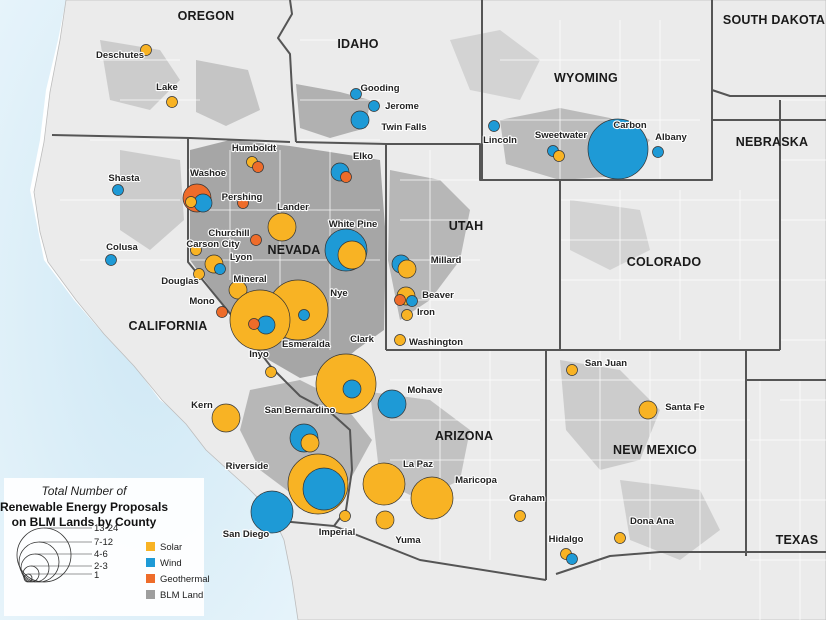  Describe the element at coordinates (254, 148) in the screenshot. I see `county-label-humboldt: Humboldt` at that location.